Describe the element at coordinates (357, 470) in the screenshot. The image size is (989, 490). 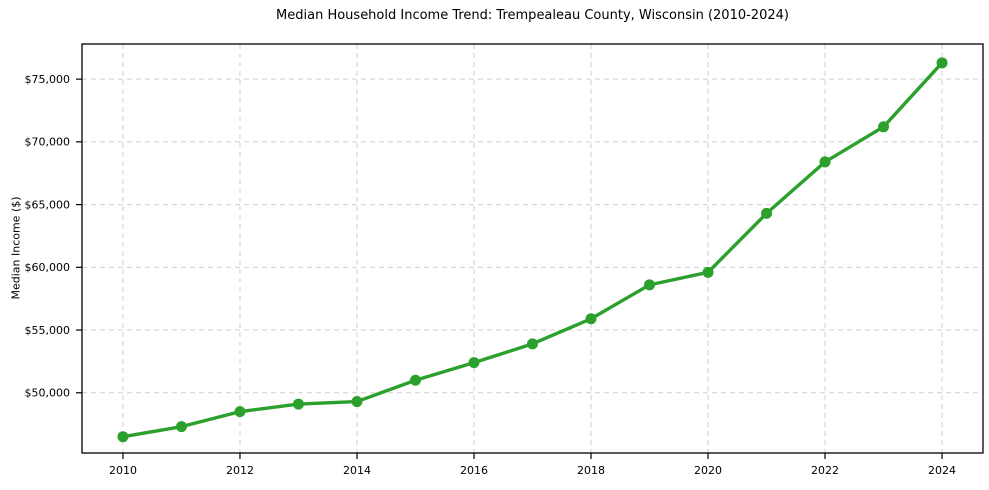
I see `x-tick-label: 2014` at that location.